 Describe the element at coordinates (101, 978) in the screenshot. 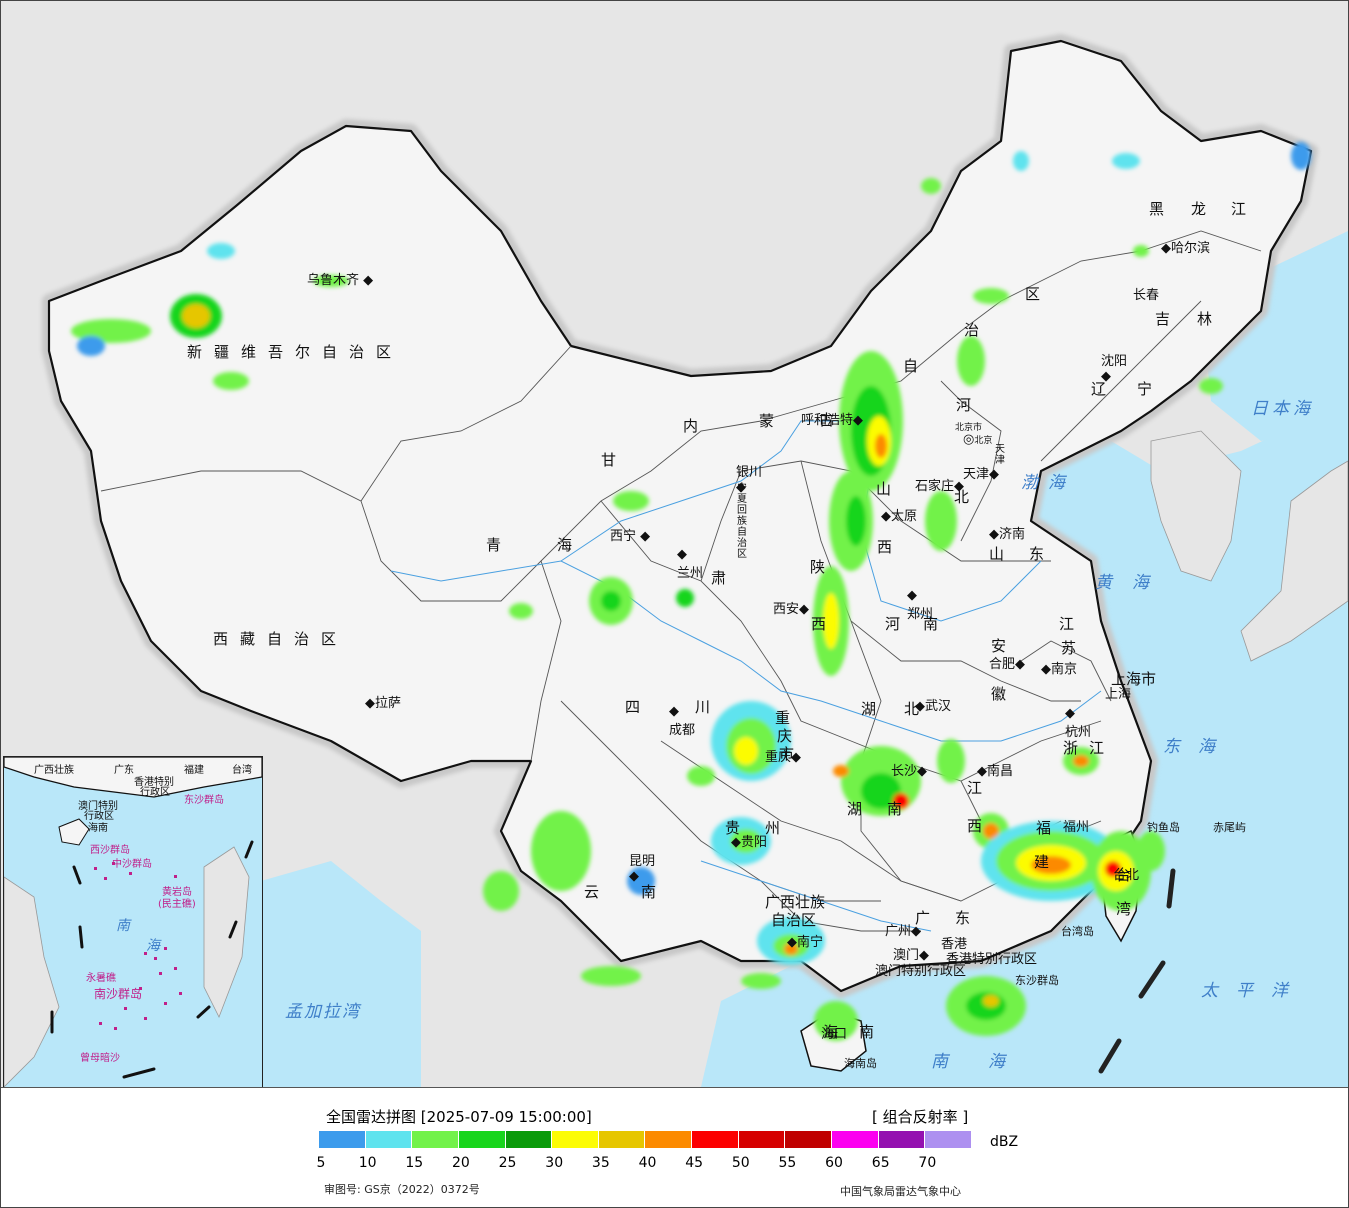

I see `inset-label-yongshu: 永暑礁` at that location.